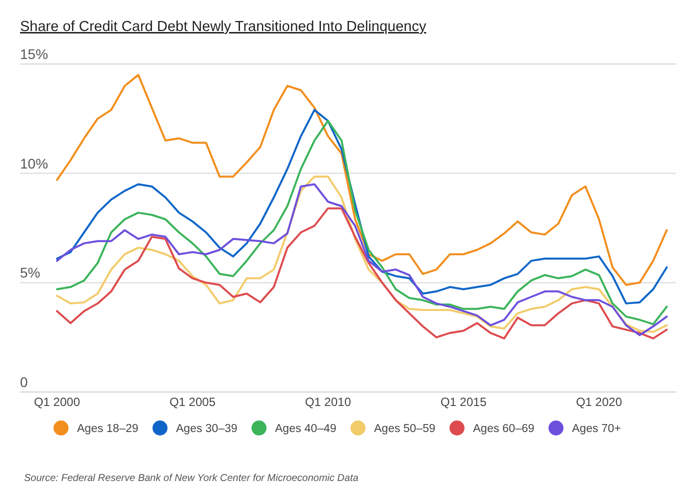 The height and width of the screenshot is (489, 700). Describe the element at coordinates (192, 402) in the screenshot. I see `x-tick-label: Q1 2005` at that location.